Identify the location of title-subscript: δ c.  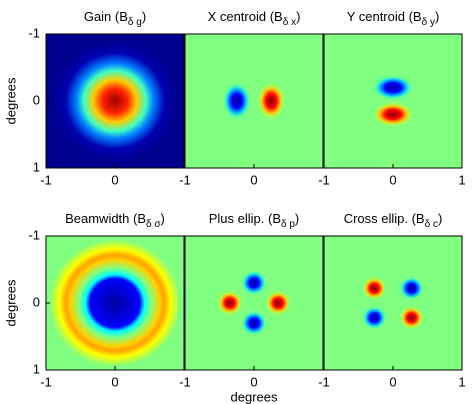
(431, 224).